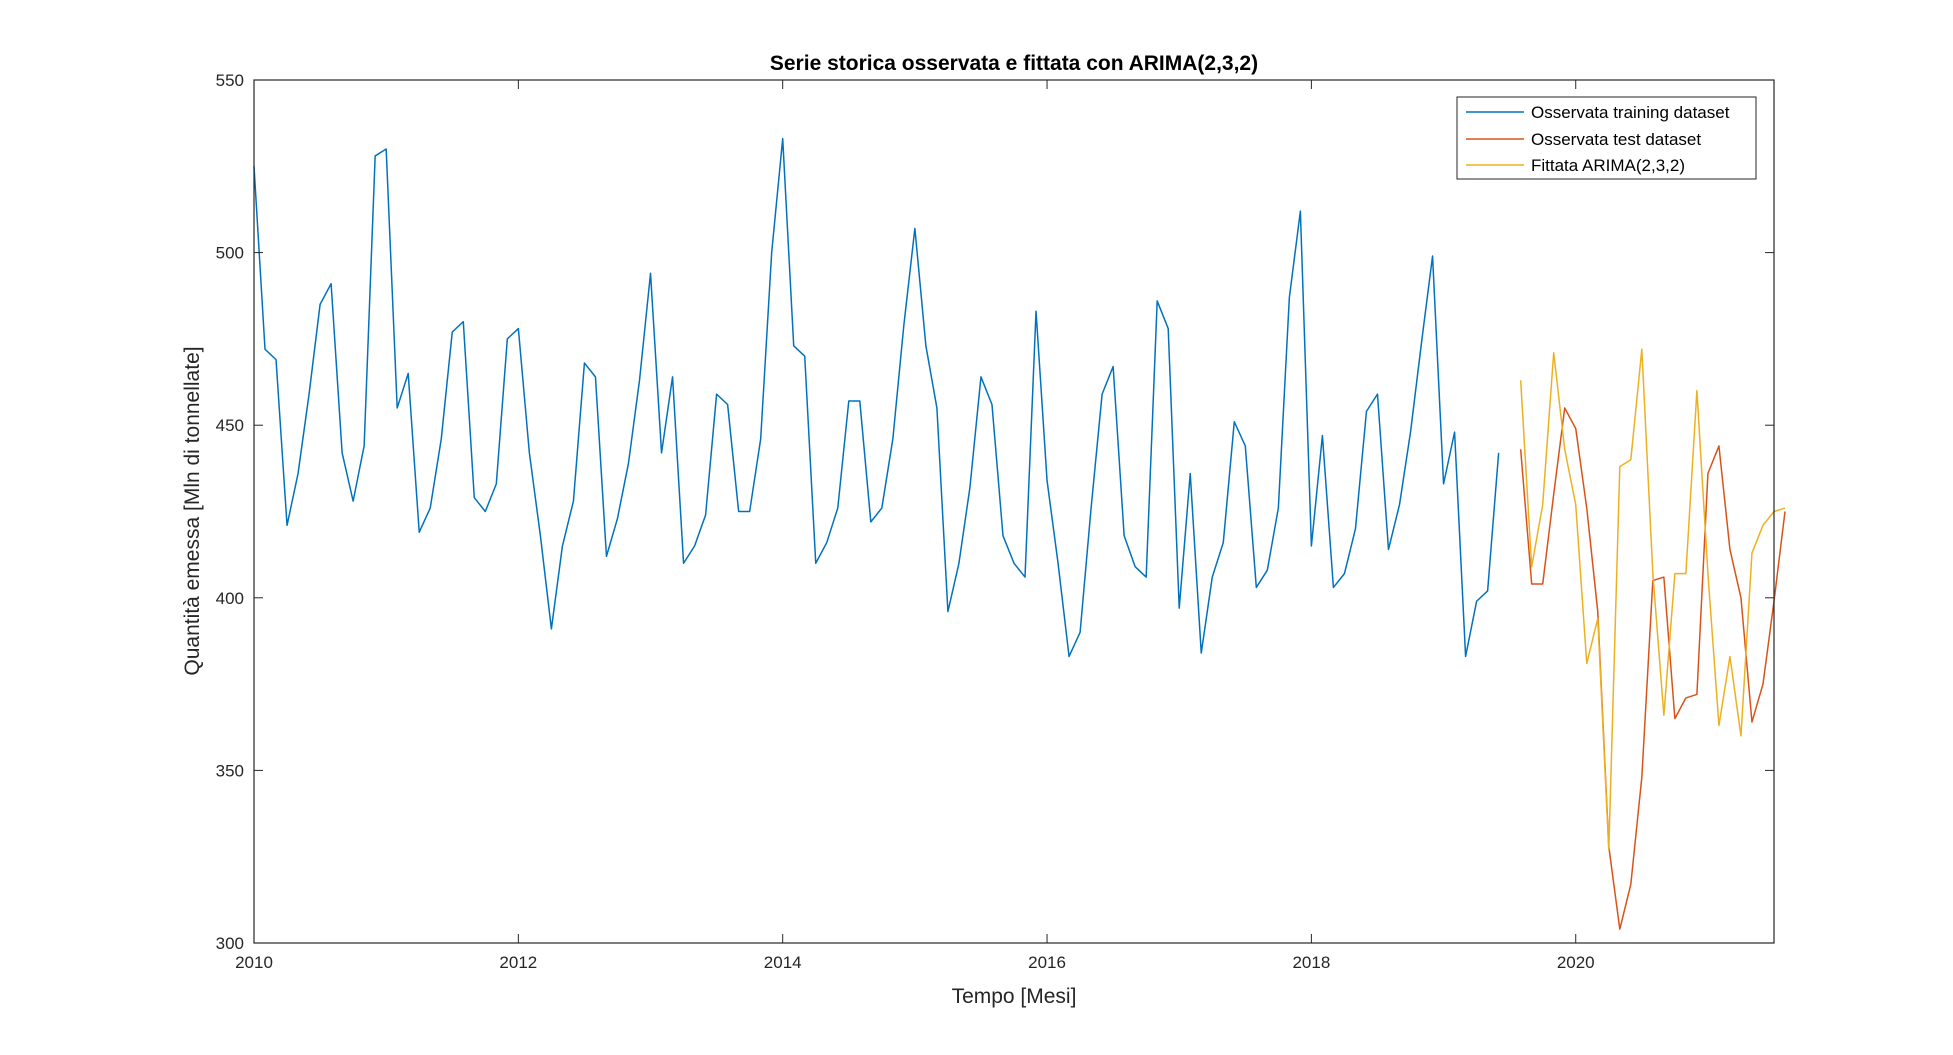  Describe the element at coordinates (254, 962) in the screenshot. I see `x-tick-label-0: 2010` at that location.